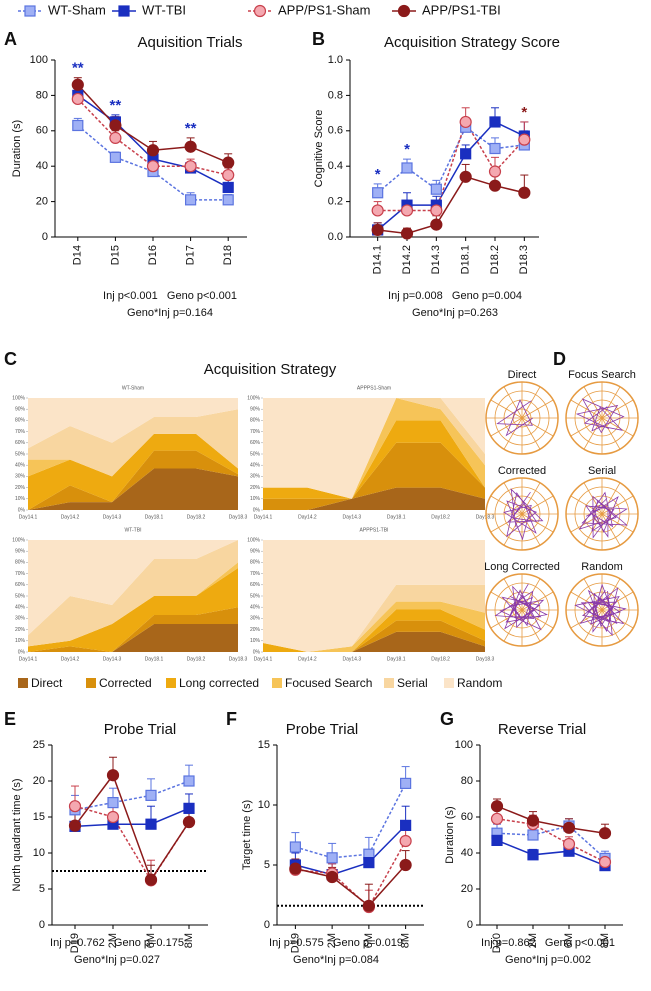 Image resolution: width=651 pixels, height=991 pixels. I want to click on x-tick-label: 6M, so click(569, 940).